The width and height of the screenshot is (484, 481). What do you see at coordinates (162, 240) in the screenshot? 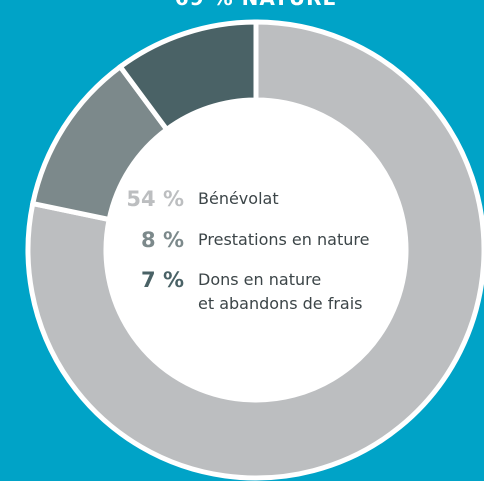
I see `value-label: 8 %` at bounding box center [162, 240].